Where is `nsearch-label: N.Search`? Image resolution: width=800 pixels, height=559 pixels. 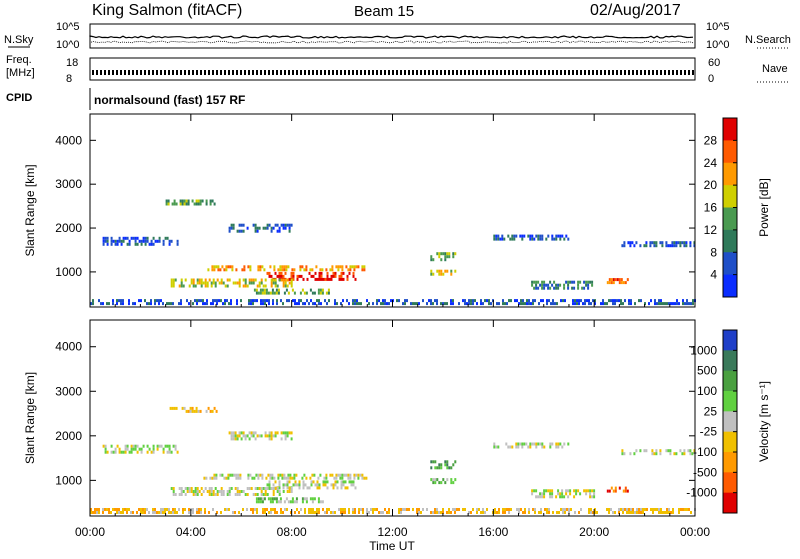
nsearch-label: N.Search is located at coordinates (768, 40).